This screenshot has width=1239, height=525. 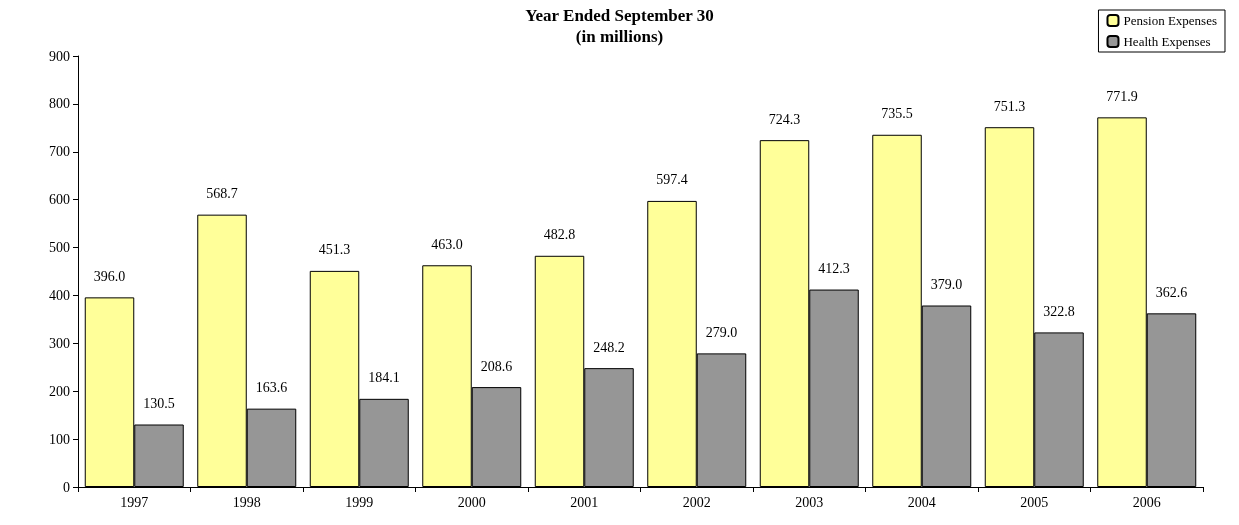 What do you see at coordinates (584, 502) in the screenshot?
I see `x-tick-label: 2001` at bounding box center [584, 502].